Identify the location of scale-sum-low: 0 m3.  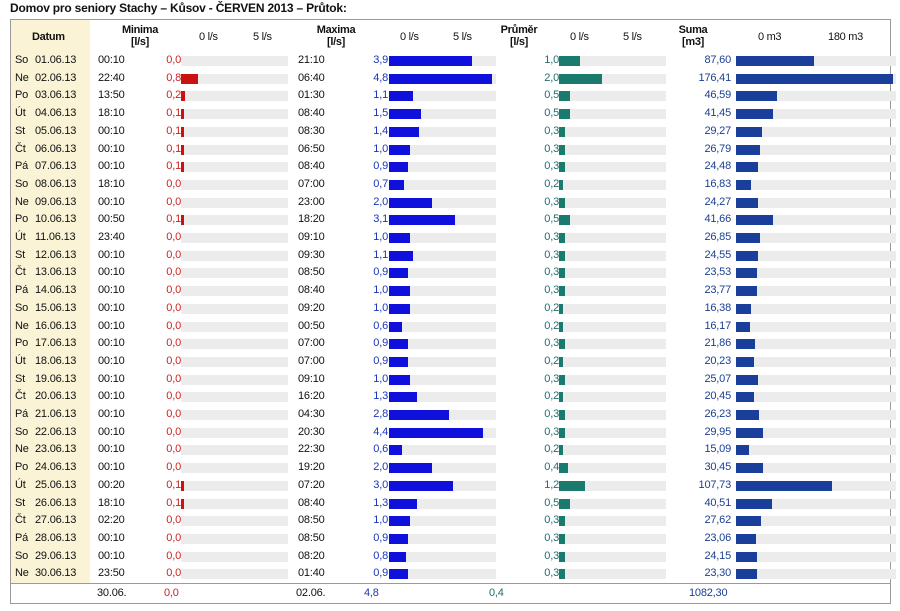
(770, 37).